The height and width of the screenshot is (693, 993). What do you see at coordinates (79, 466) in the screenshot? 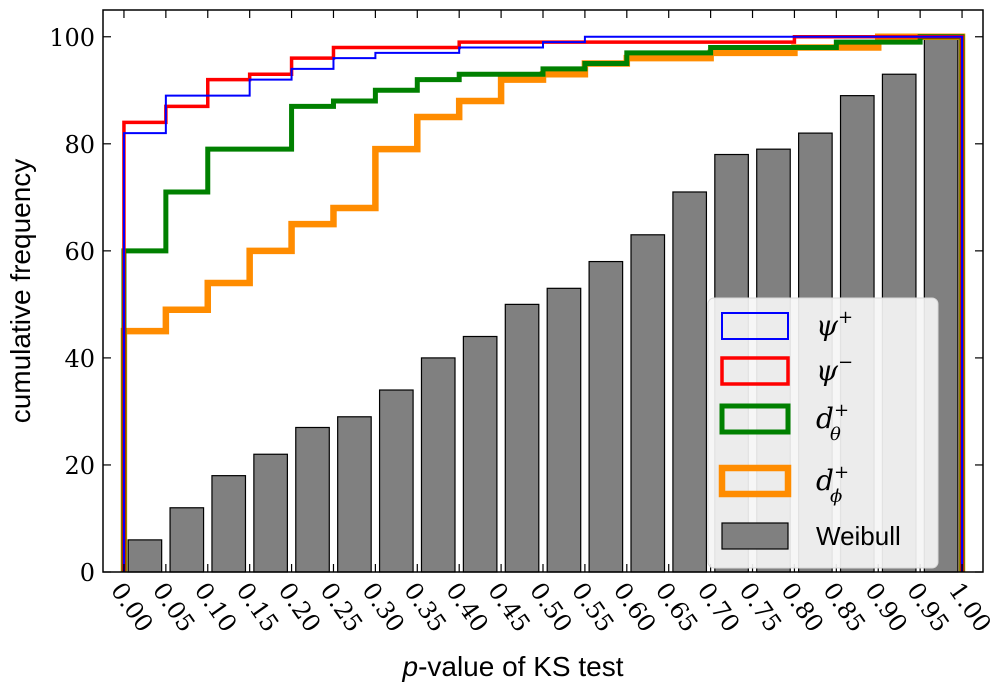
I see `y-tick-label: 20` at bounding box center [79, 466].